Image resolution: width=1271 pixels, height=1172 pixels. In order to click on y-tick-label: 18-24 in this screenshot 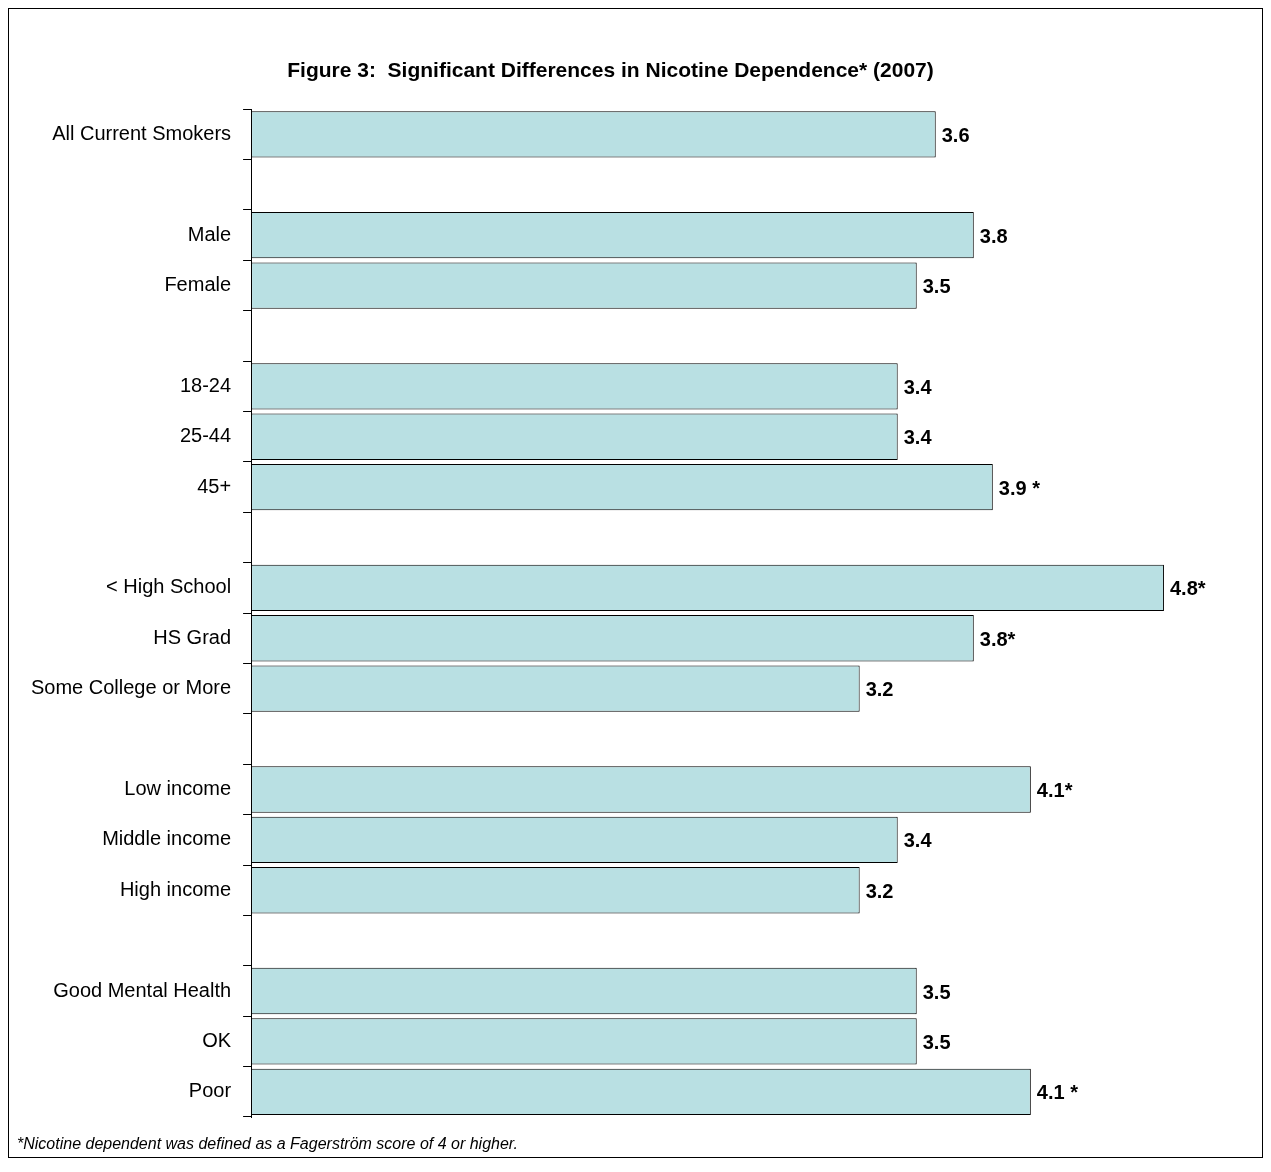, I will do `click(205, 384)`.